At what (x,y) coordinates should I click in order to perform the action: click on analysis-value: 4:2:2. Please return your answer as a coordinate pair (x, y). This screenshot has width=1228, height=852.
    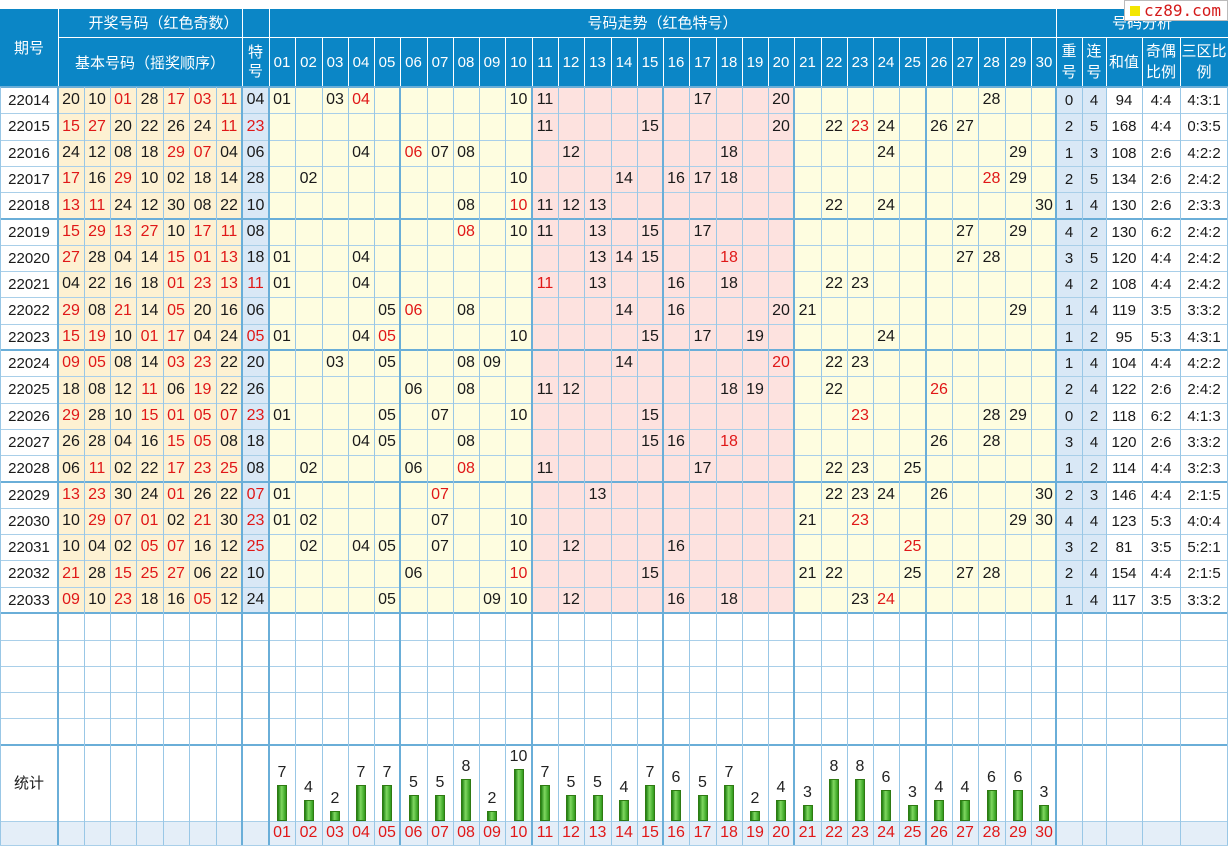
    Looking at the image, I should click on (1204, 153).